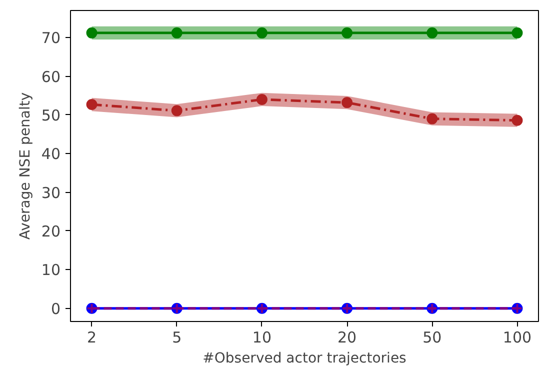 This screenshot has width=548, height=381. Describe the element at coordinates (304, 358) in the screenshot. I see `x-axis-title: #Observed actor trajectories` at that location.